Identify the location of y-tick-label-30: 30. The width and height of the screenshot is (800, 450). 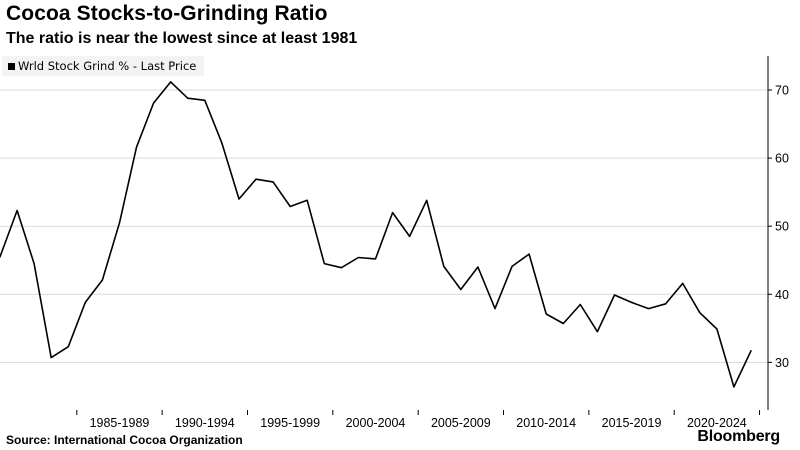
(782, 363).